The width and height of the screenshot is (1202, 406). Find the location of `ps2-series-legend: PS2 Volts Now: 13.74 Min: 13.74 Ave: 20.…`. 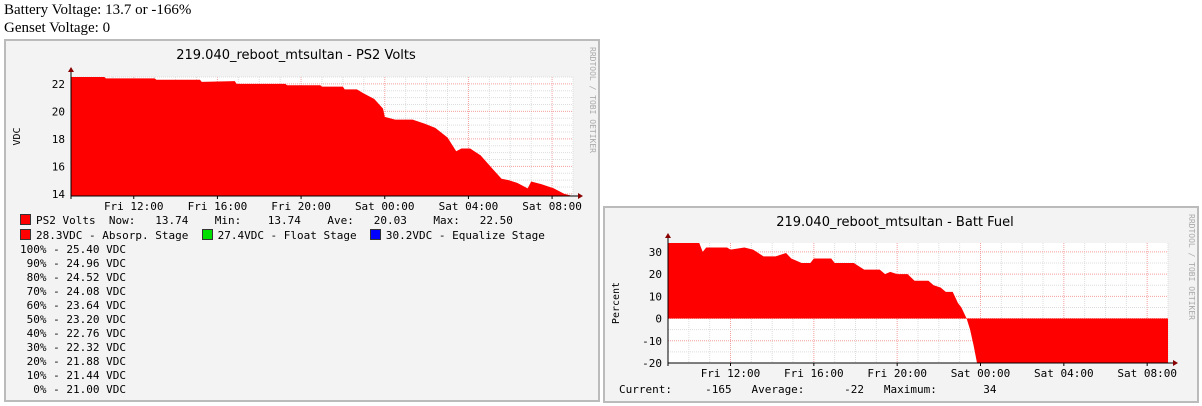

ps2-series-legend: PS2 Volts Now: 13.74 Min: 13.74 Ave: 20.… is located at coordinates (266, 221).